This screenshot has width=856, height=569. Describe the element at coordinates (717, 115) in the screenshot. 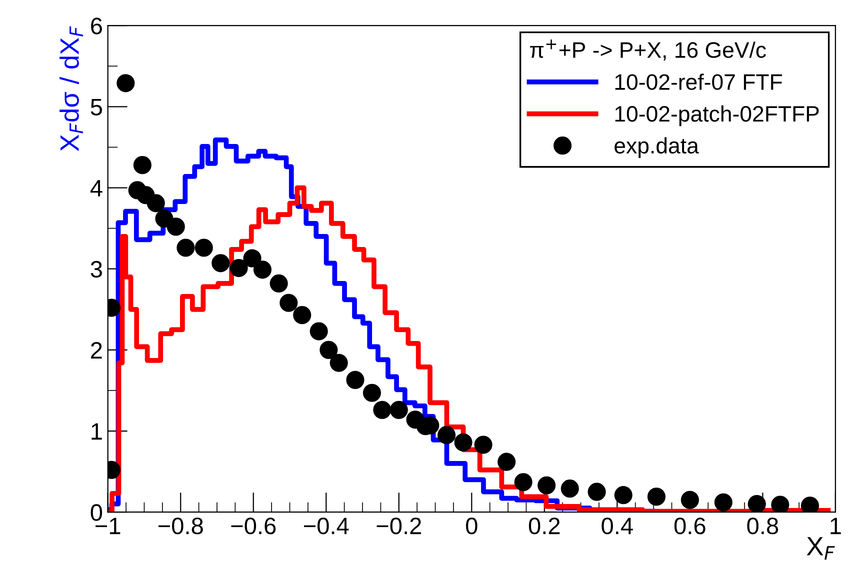

I see `legend-label: 10-02-patch-02FTFP` at that location.